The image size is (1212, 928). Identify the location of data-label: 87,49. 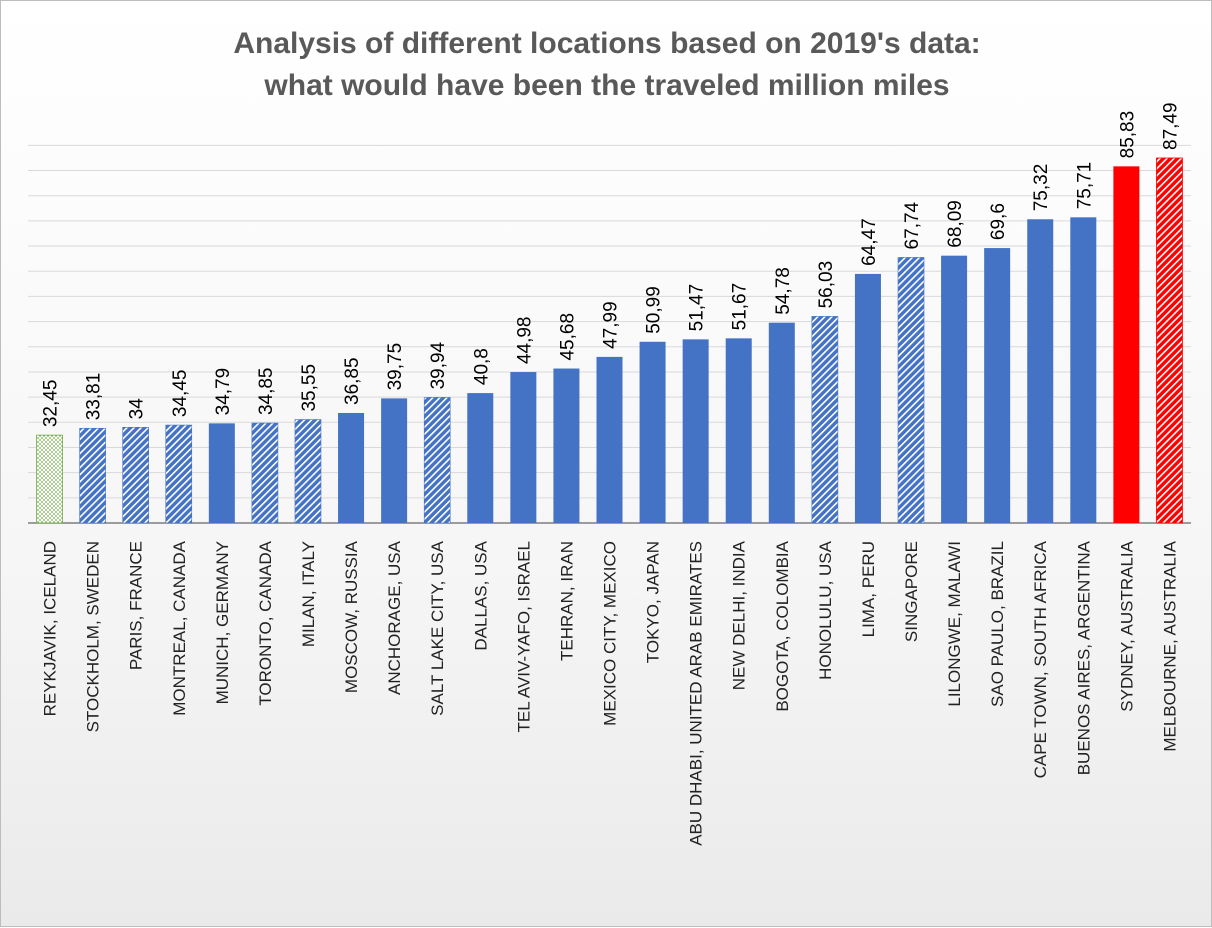
(1170, 126).